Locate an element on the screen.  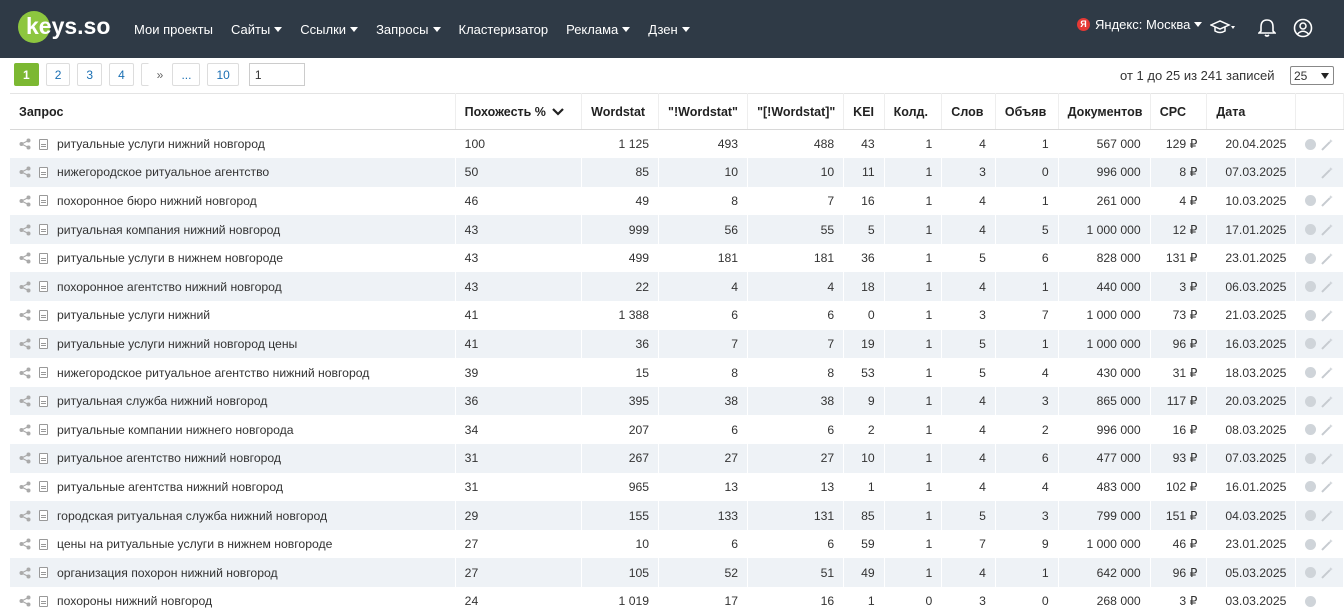
per-page-select: 25 is located at coordinates (1312, 75).